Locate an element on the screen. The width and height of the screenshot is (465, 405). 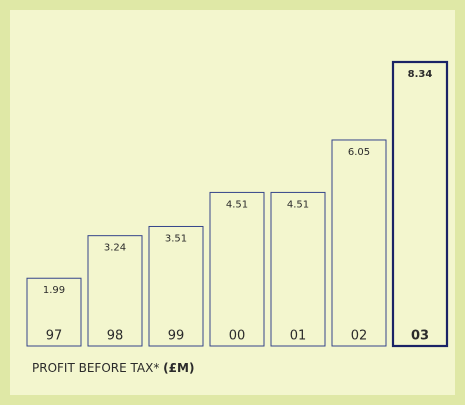
value-label: 6.05 is located at coordinates (359, 152).